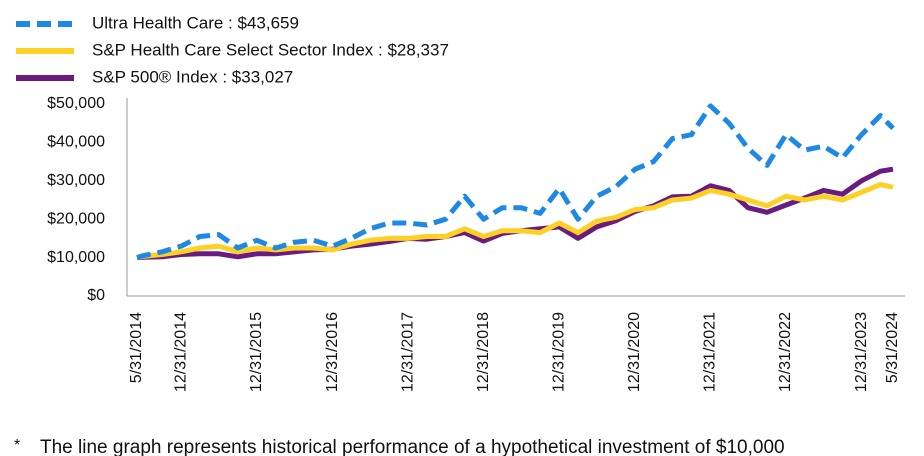  I want to click on x-tick-label: 12/31/2016, so click(332, 352).